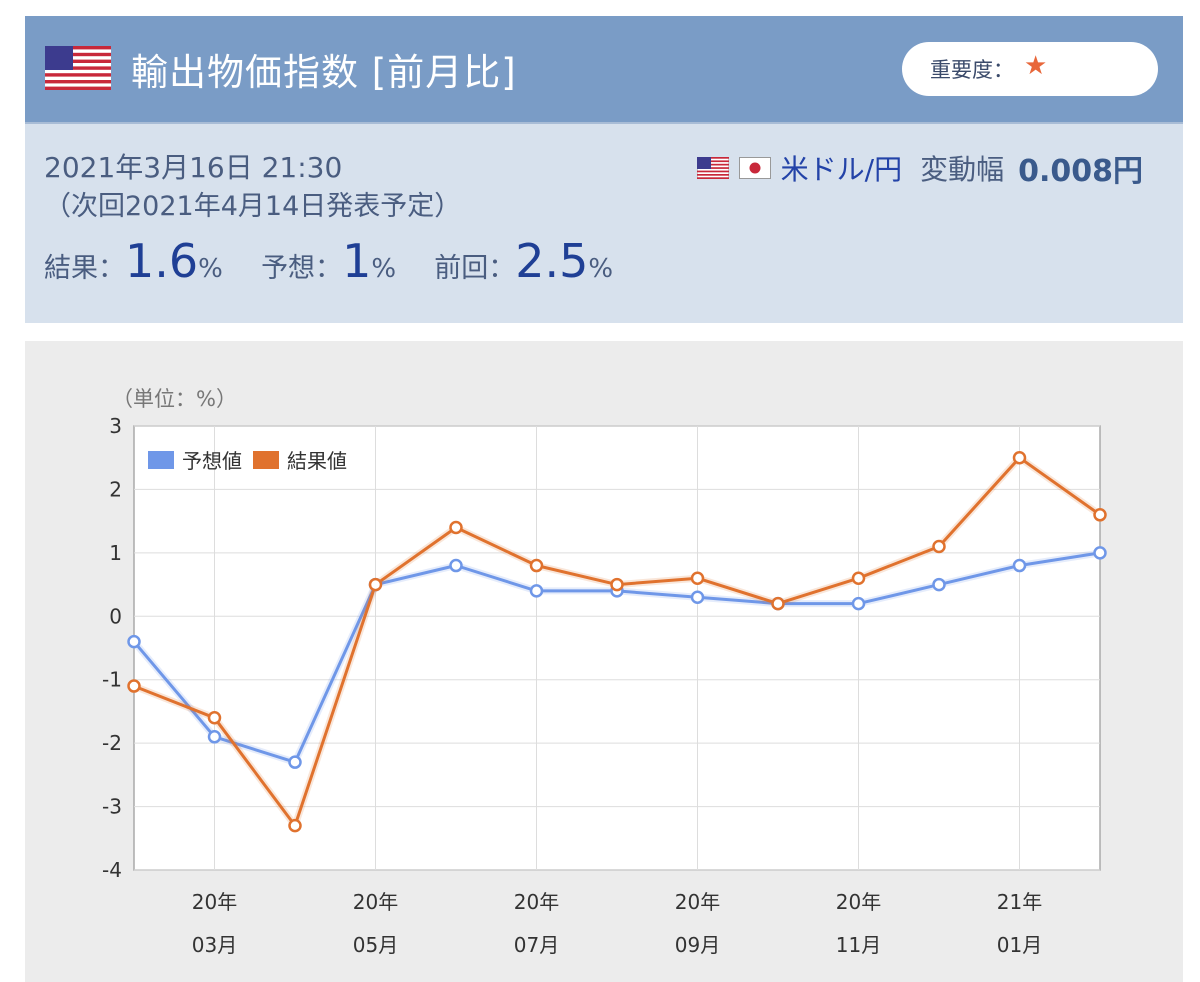  Describe the element at coordinates (1019, 902) in the screenshot. I see `x-tick-year: 21年` at that location.